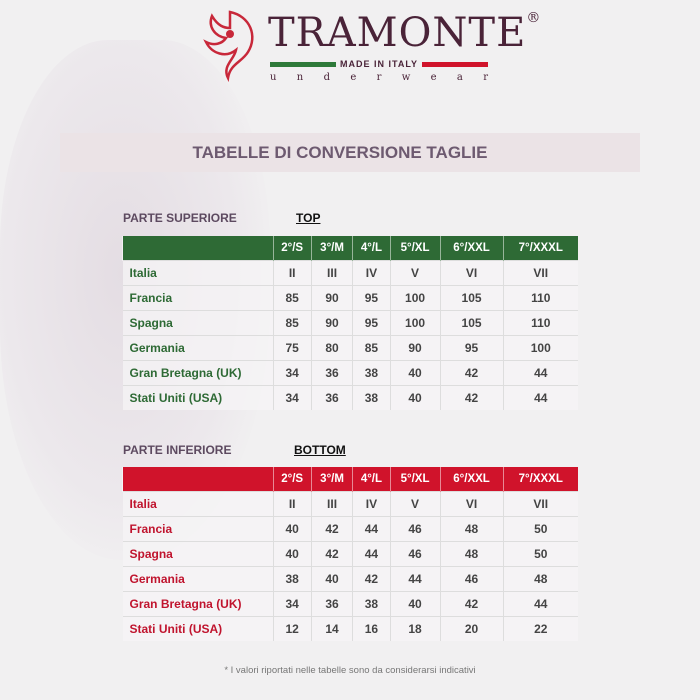 The width and height of the screenshot is (700, 700). What do you see at coordinates (292, 479) in the screenshot?
I see `column-header: 2°/S` at bounding box center [292, 479].